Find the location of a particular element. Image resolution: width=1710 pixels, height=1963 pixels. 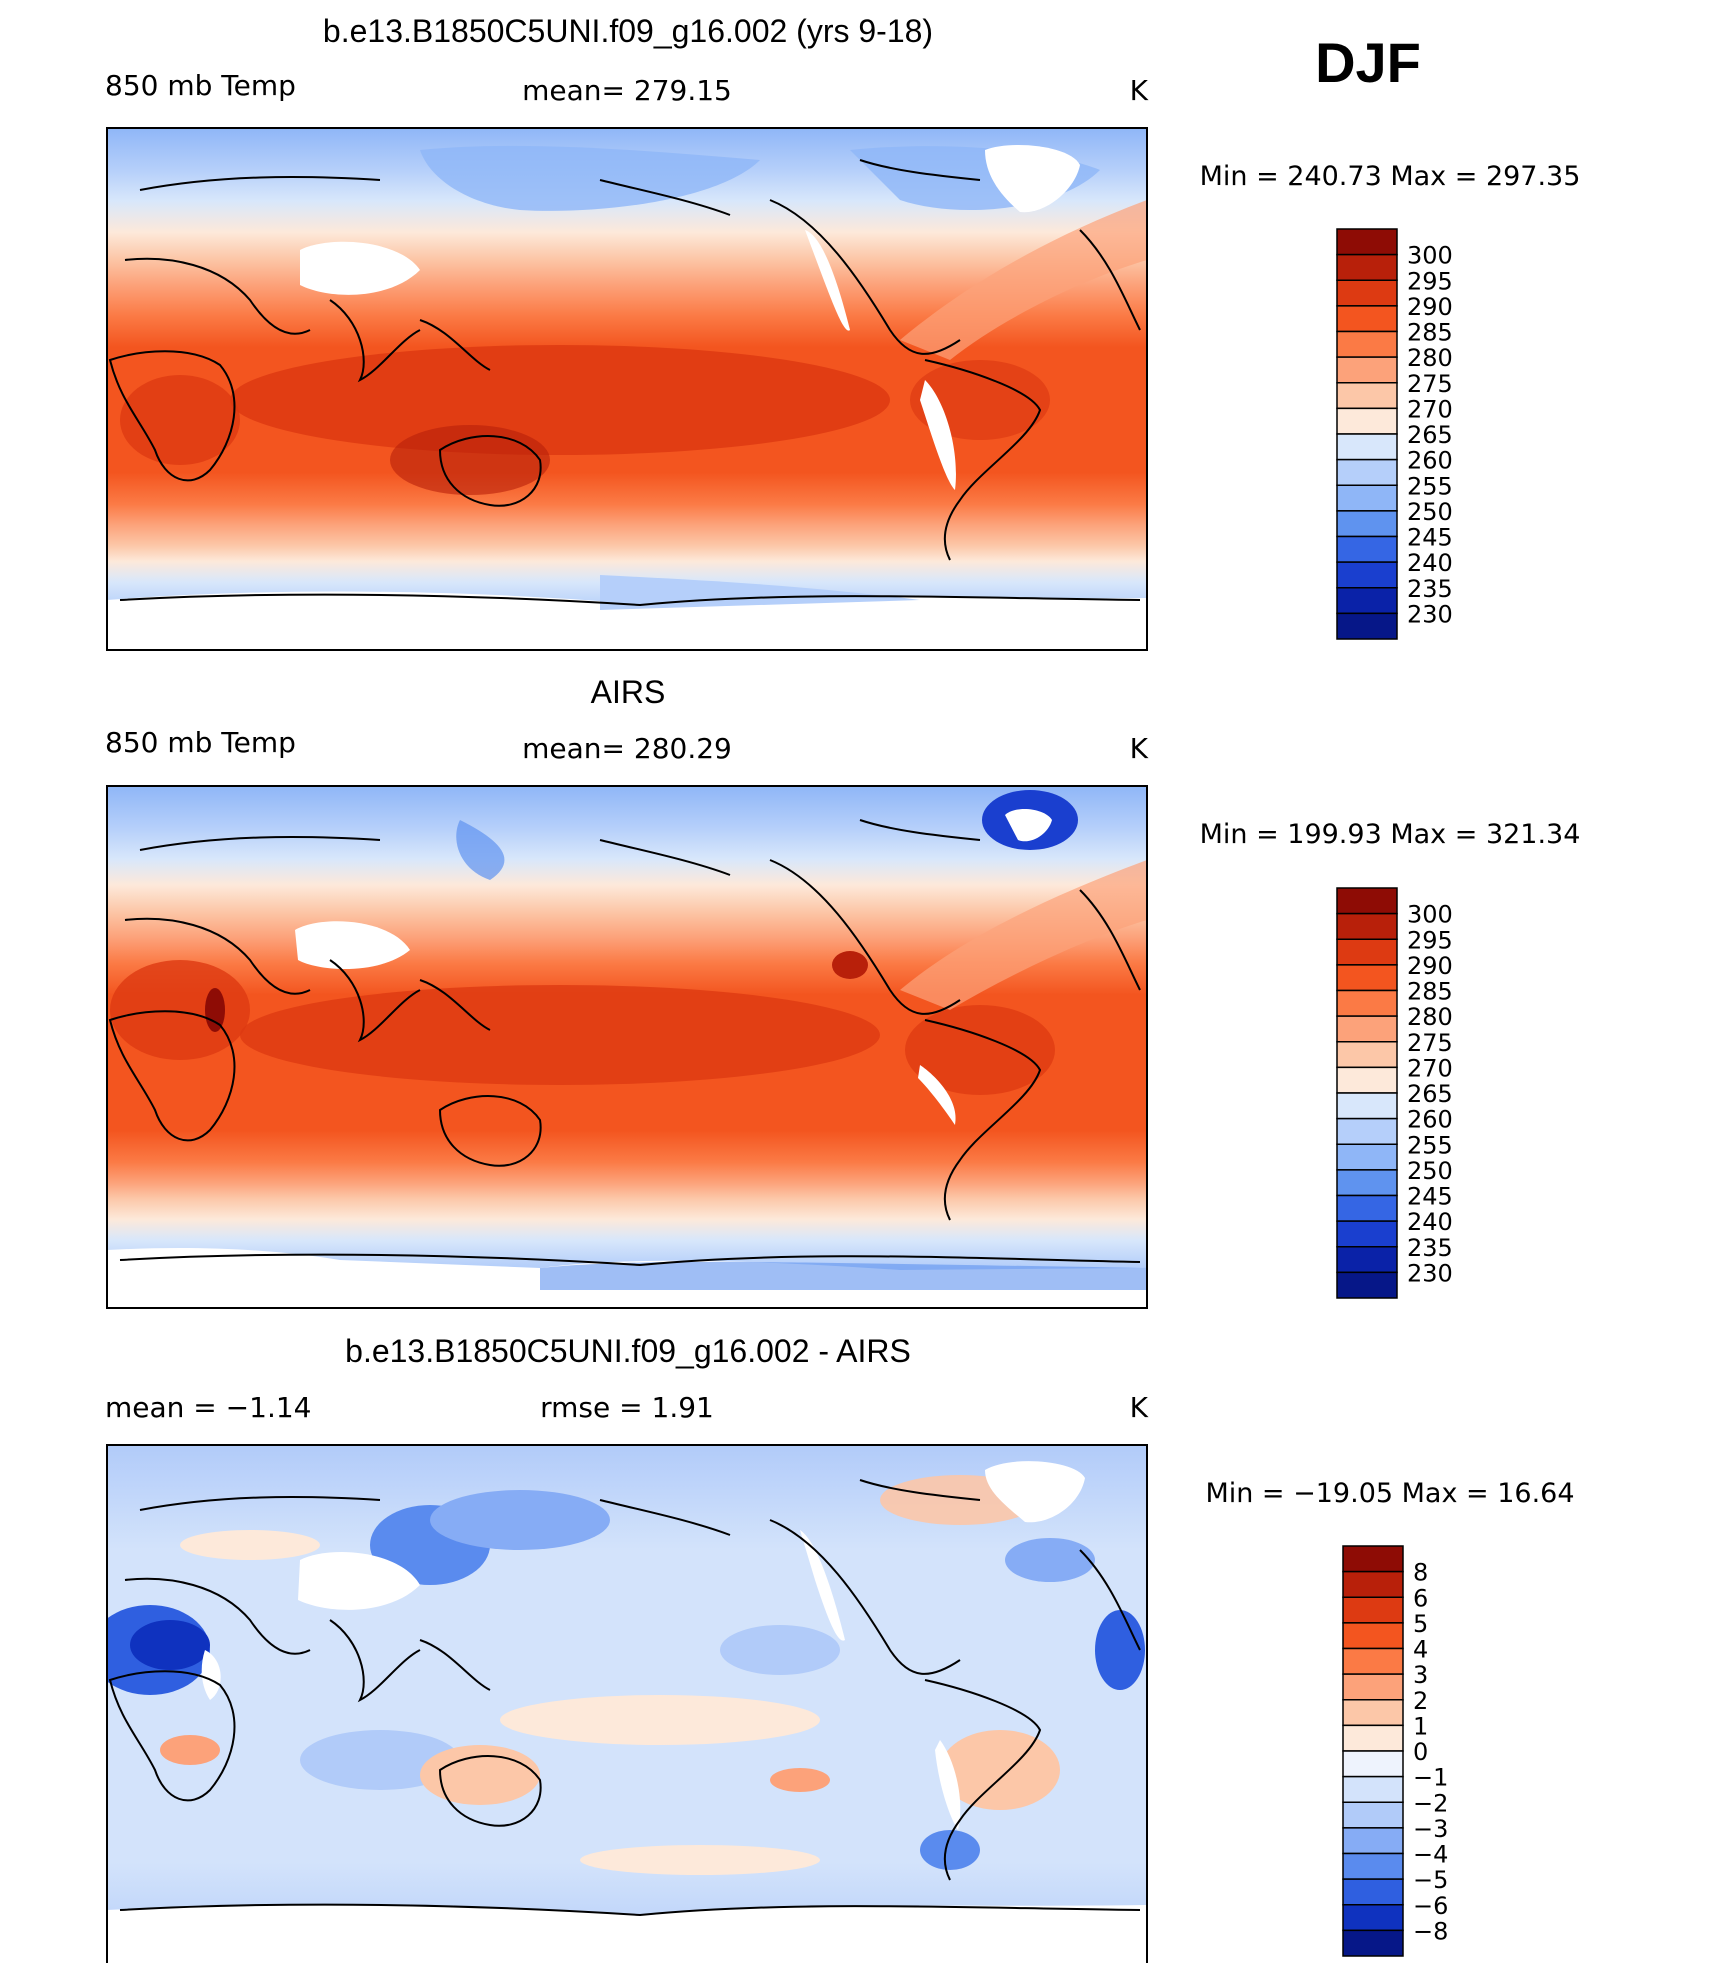

panel-model-variable: 850 mb Temp is located at coordinates (200, 85).